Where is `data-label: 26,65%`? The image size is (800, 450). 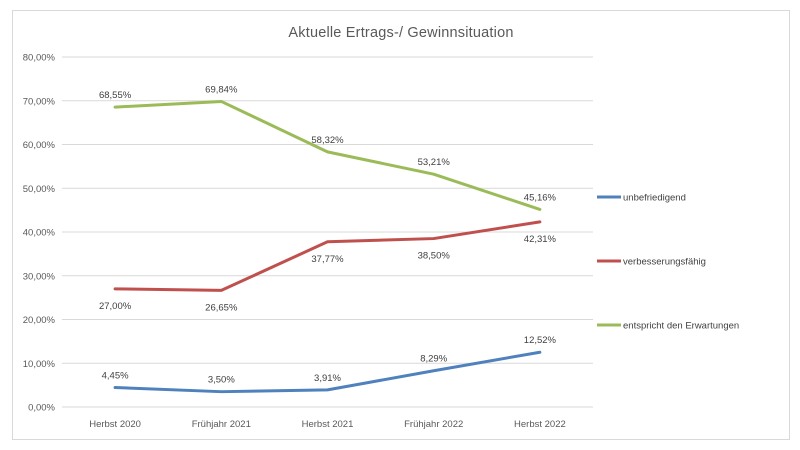
data-label: 26,65% is located at coordinates (221, 307).